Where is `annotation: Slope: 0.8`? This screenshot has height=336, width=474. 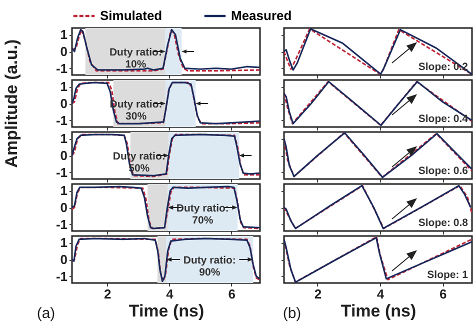 annotation: Slope: 0.8 is located at coordinates (443, 223).